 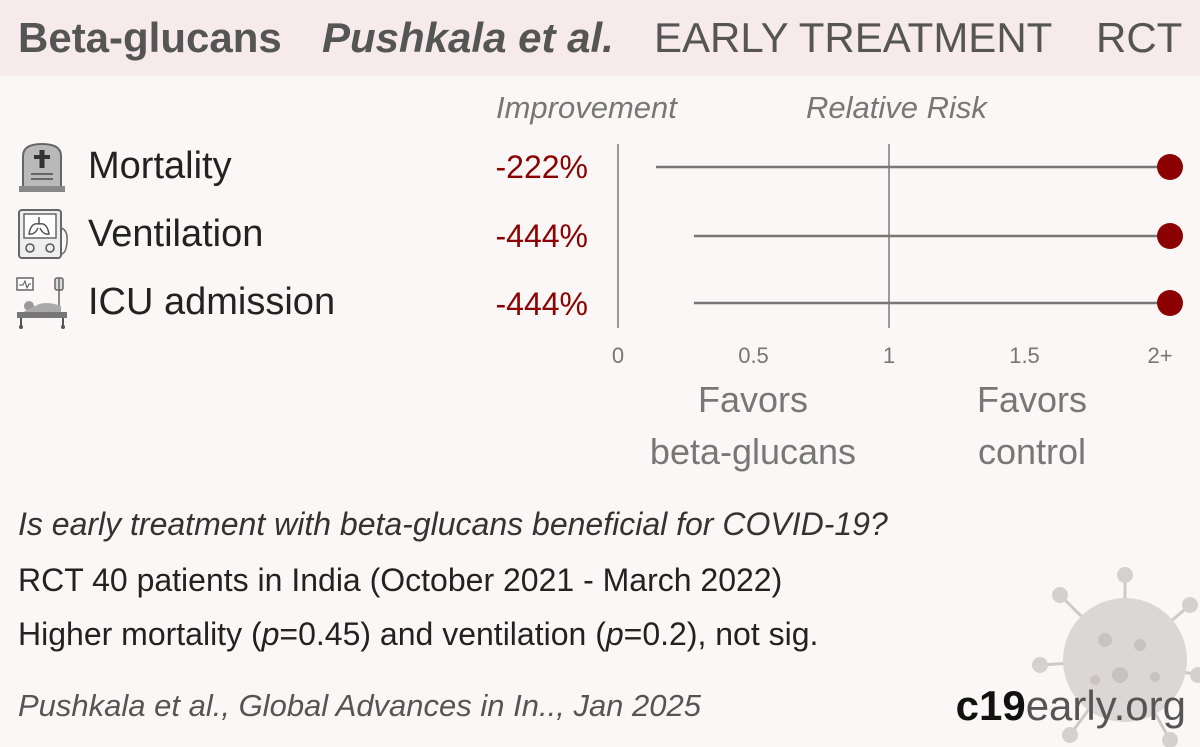 What do you see at coordinates (270, 634) in the screenshot?
I see `p-symbol-mortality: p` at bounding box center [270, 634].